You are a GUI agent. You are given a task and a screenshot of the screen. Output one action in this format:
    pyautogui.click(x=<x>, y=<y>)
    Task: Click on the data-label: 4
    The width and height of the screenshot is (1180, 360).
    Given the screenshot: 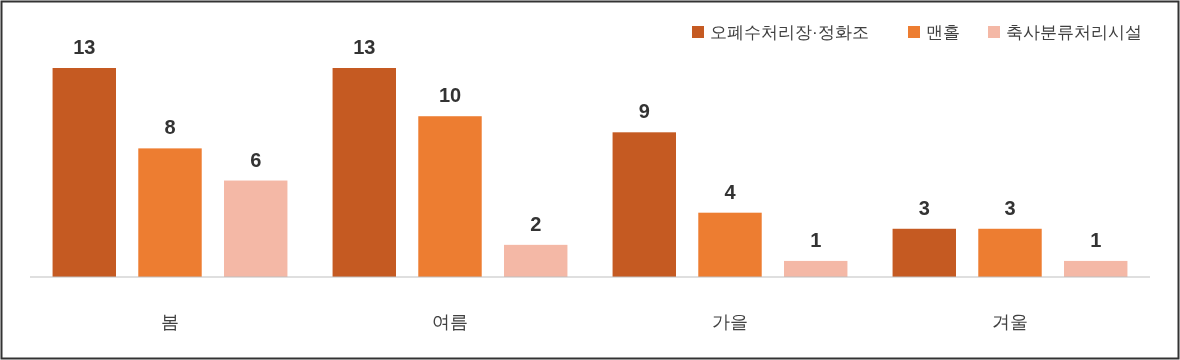 What is the action you would take?
    pyautogui.click(x=730, y=191)
    